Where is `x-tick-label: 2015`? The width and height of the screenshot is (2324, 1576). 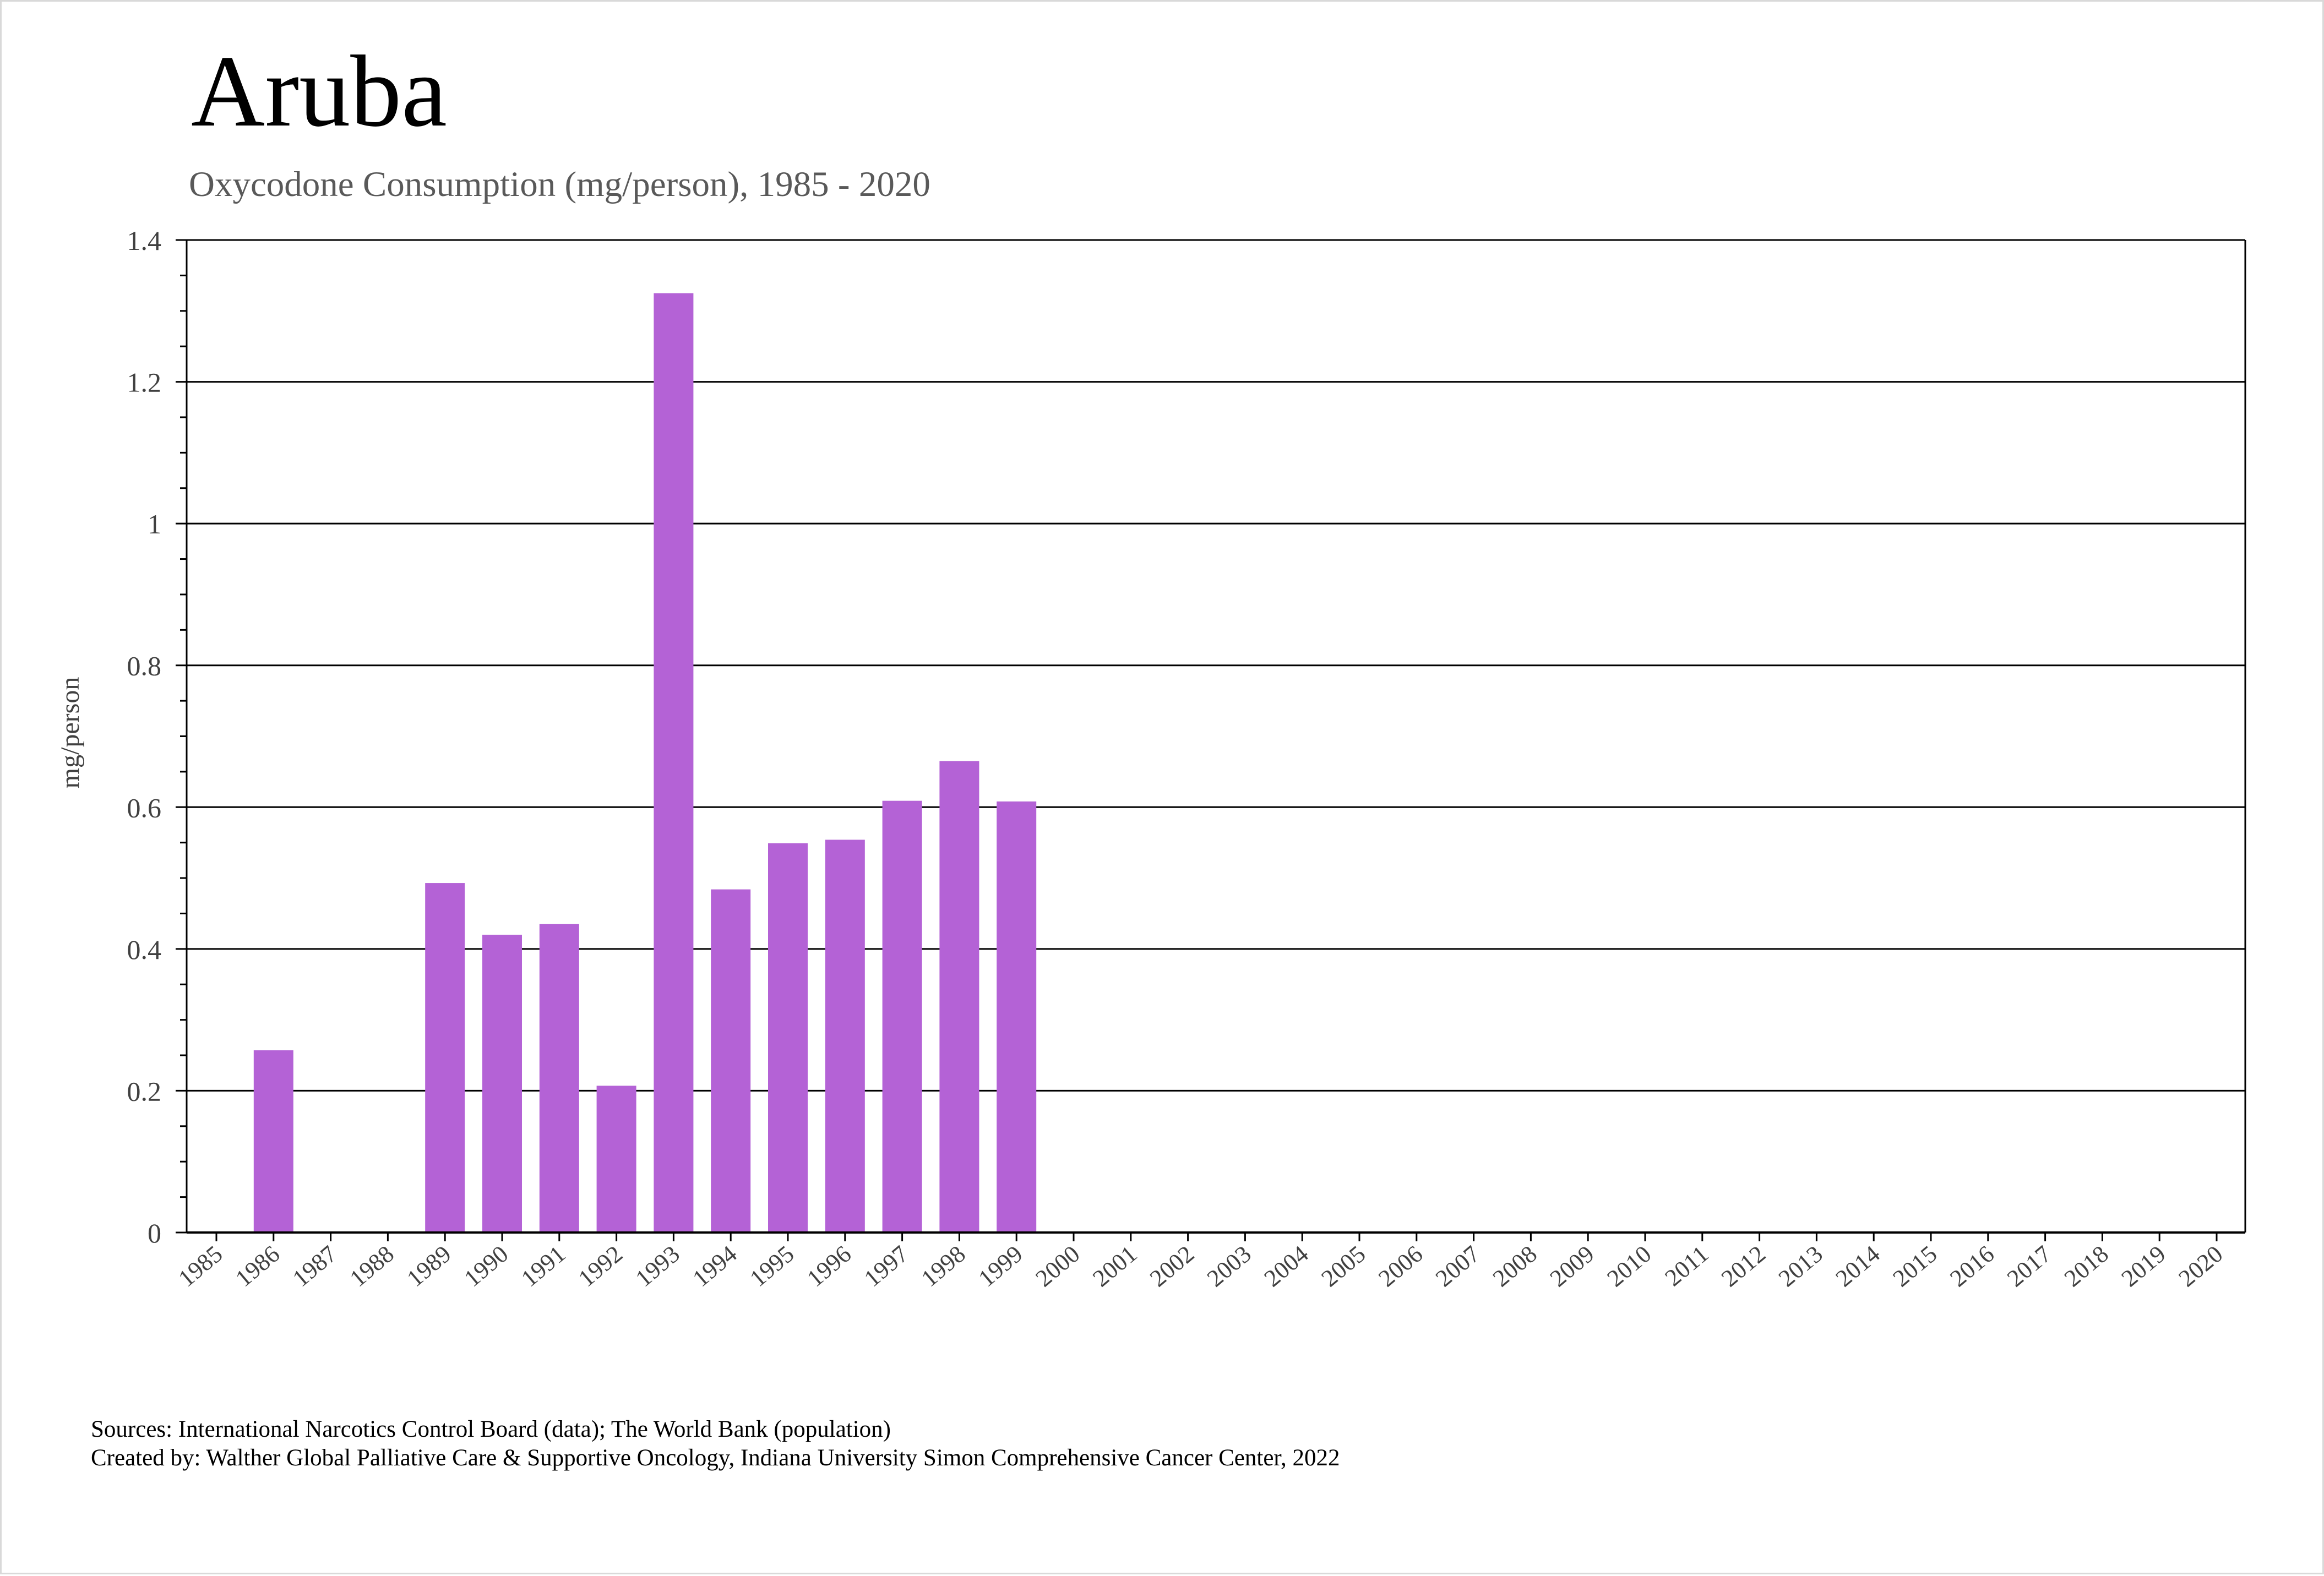 x-tick-label: 2015 is located at coordinates (1915, 1266).